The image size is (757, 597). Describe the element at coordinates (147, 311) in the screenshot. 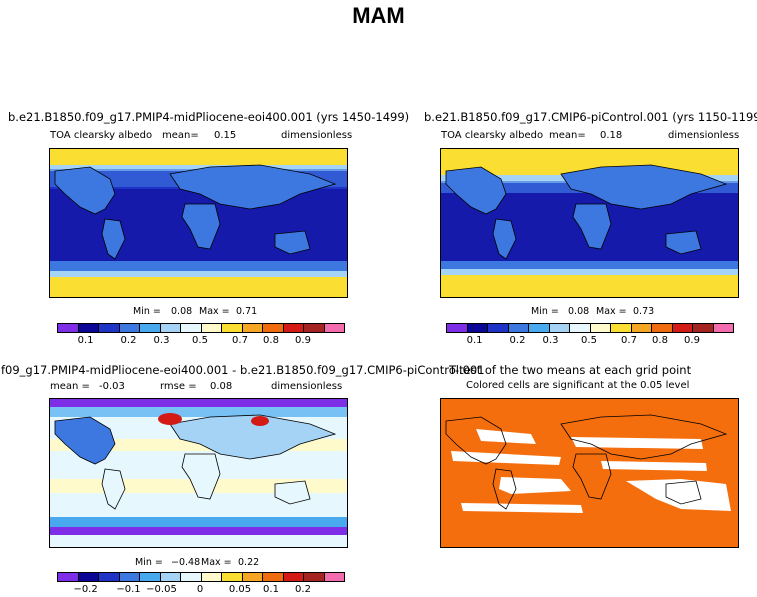

I see `panel1-min-label: Min =` at that location.